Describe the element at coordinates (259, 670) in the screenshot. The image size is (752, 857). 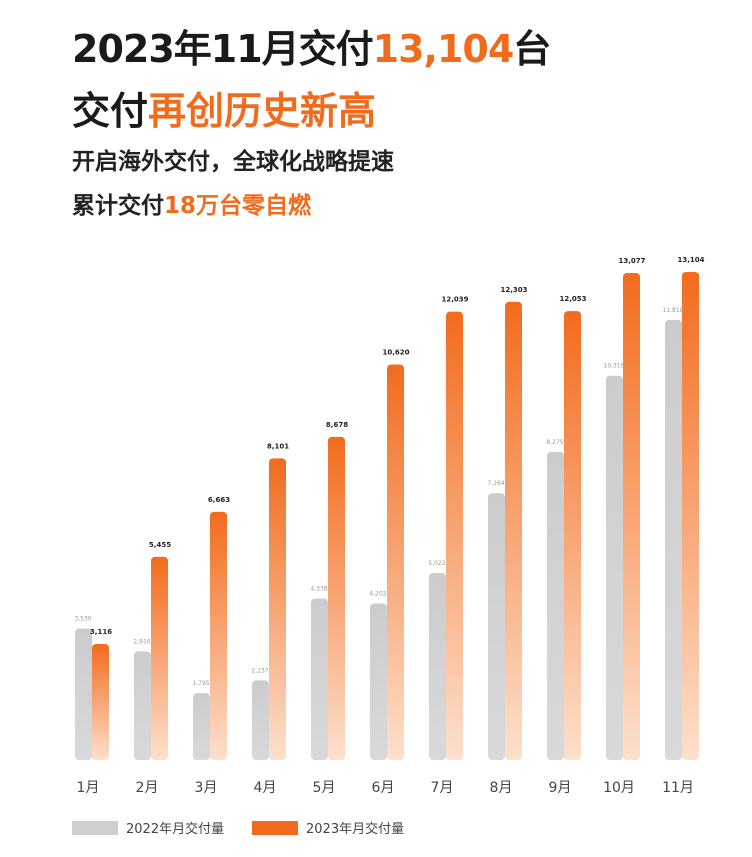
I see `data-label-2022: 2,137` at that location.